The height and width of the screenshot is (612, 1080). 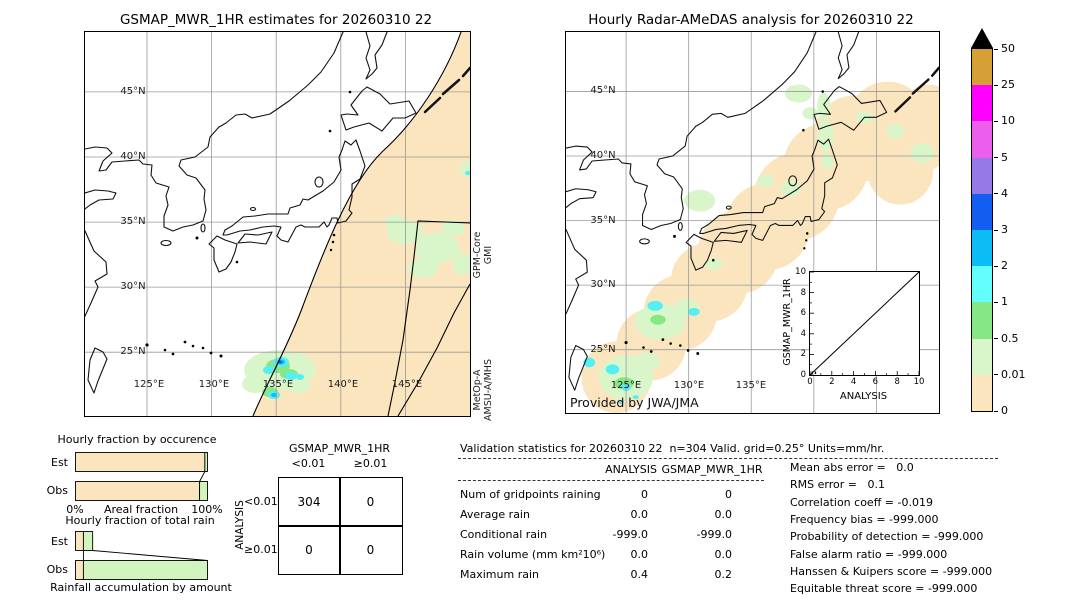 I want to click on colorbar-tick-label: 25, so click(x=1008, y=85).